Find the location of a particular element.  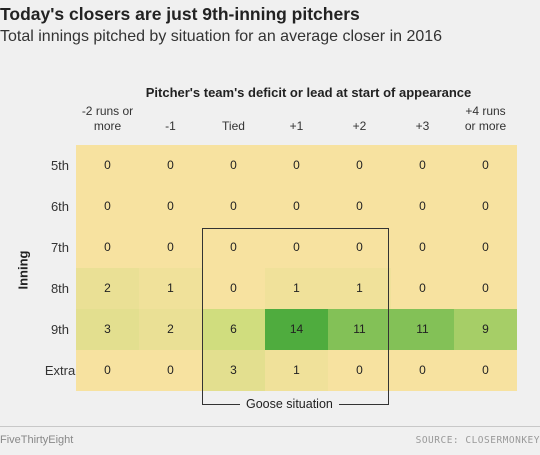

row-label-5th: 5th is located at coordinates (60, 165).